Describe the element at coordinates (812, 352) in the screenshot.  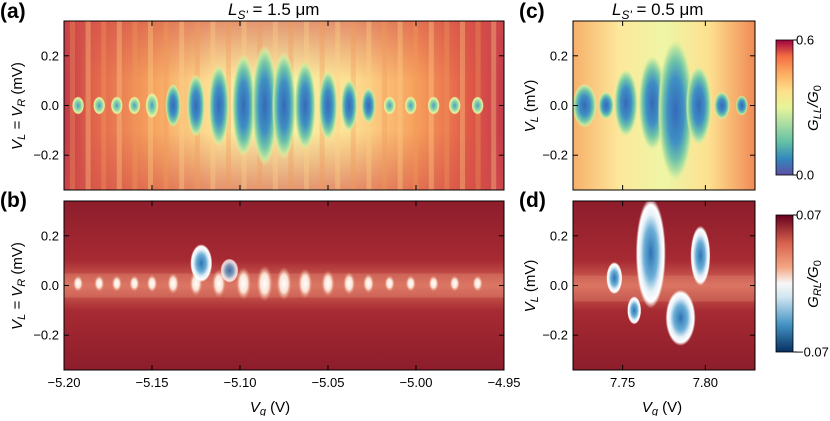
I see `colorbar-tick-label: −0.07` at that location.